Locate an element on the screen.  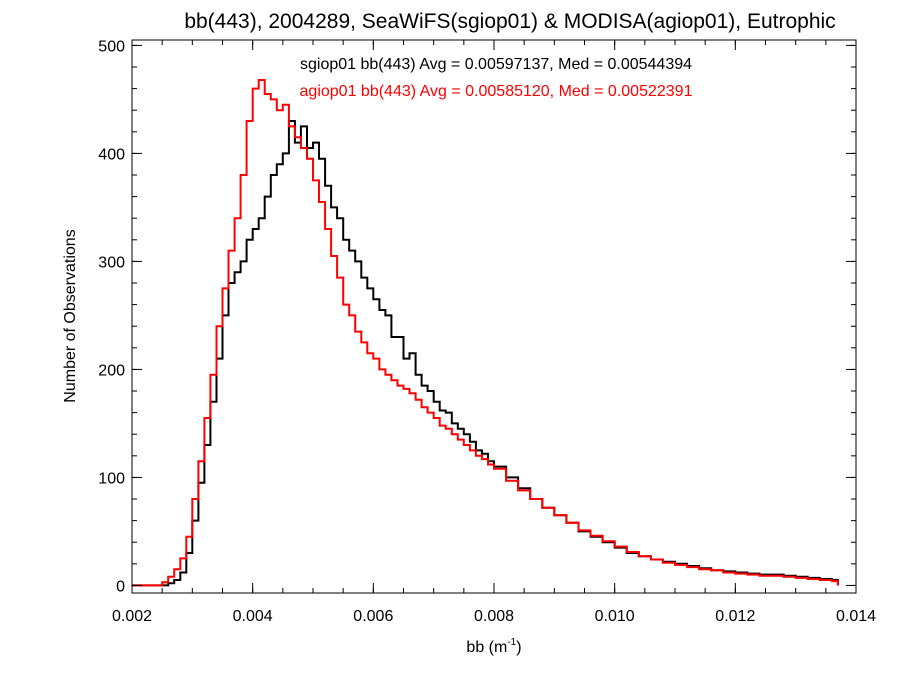
y-tick-label: 300 is located at coordinates (111, 262).